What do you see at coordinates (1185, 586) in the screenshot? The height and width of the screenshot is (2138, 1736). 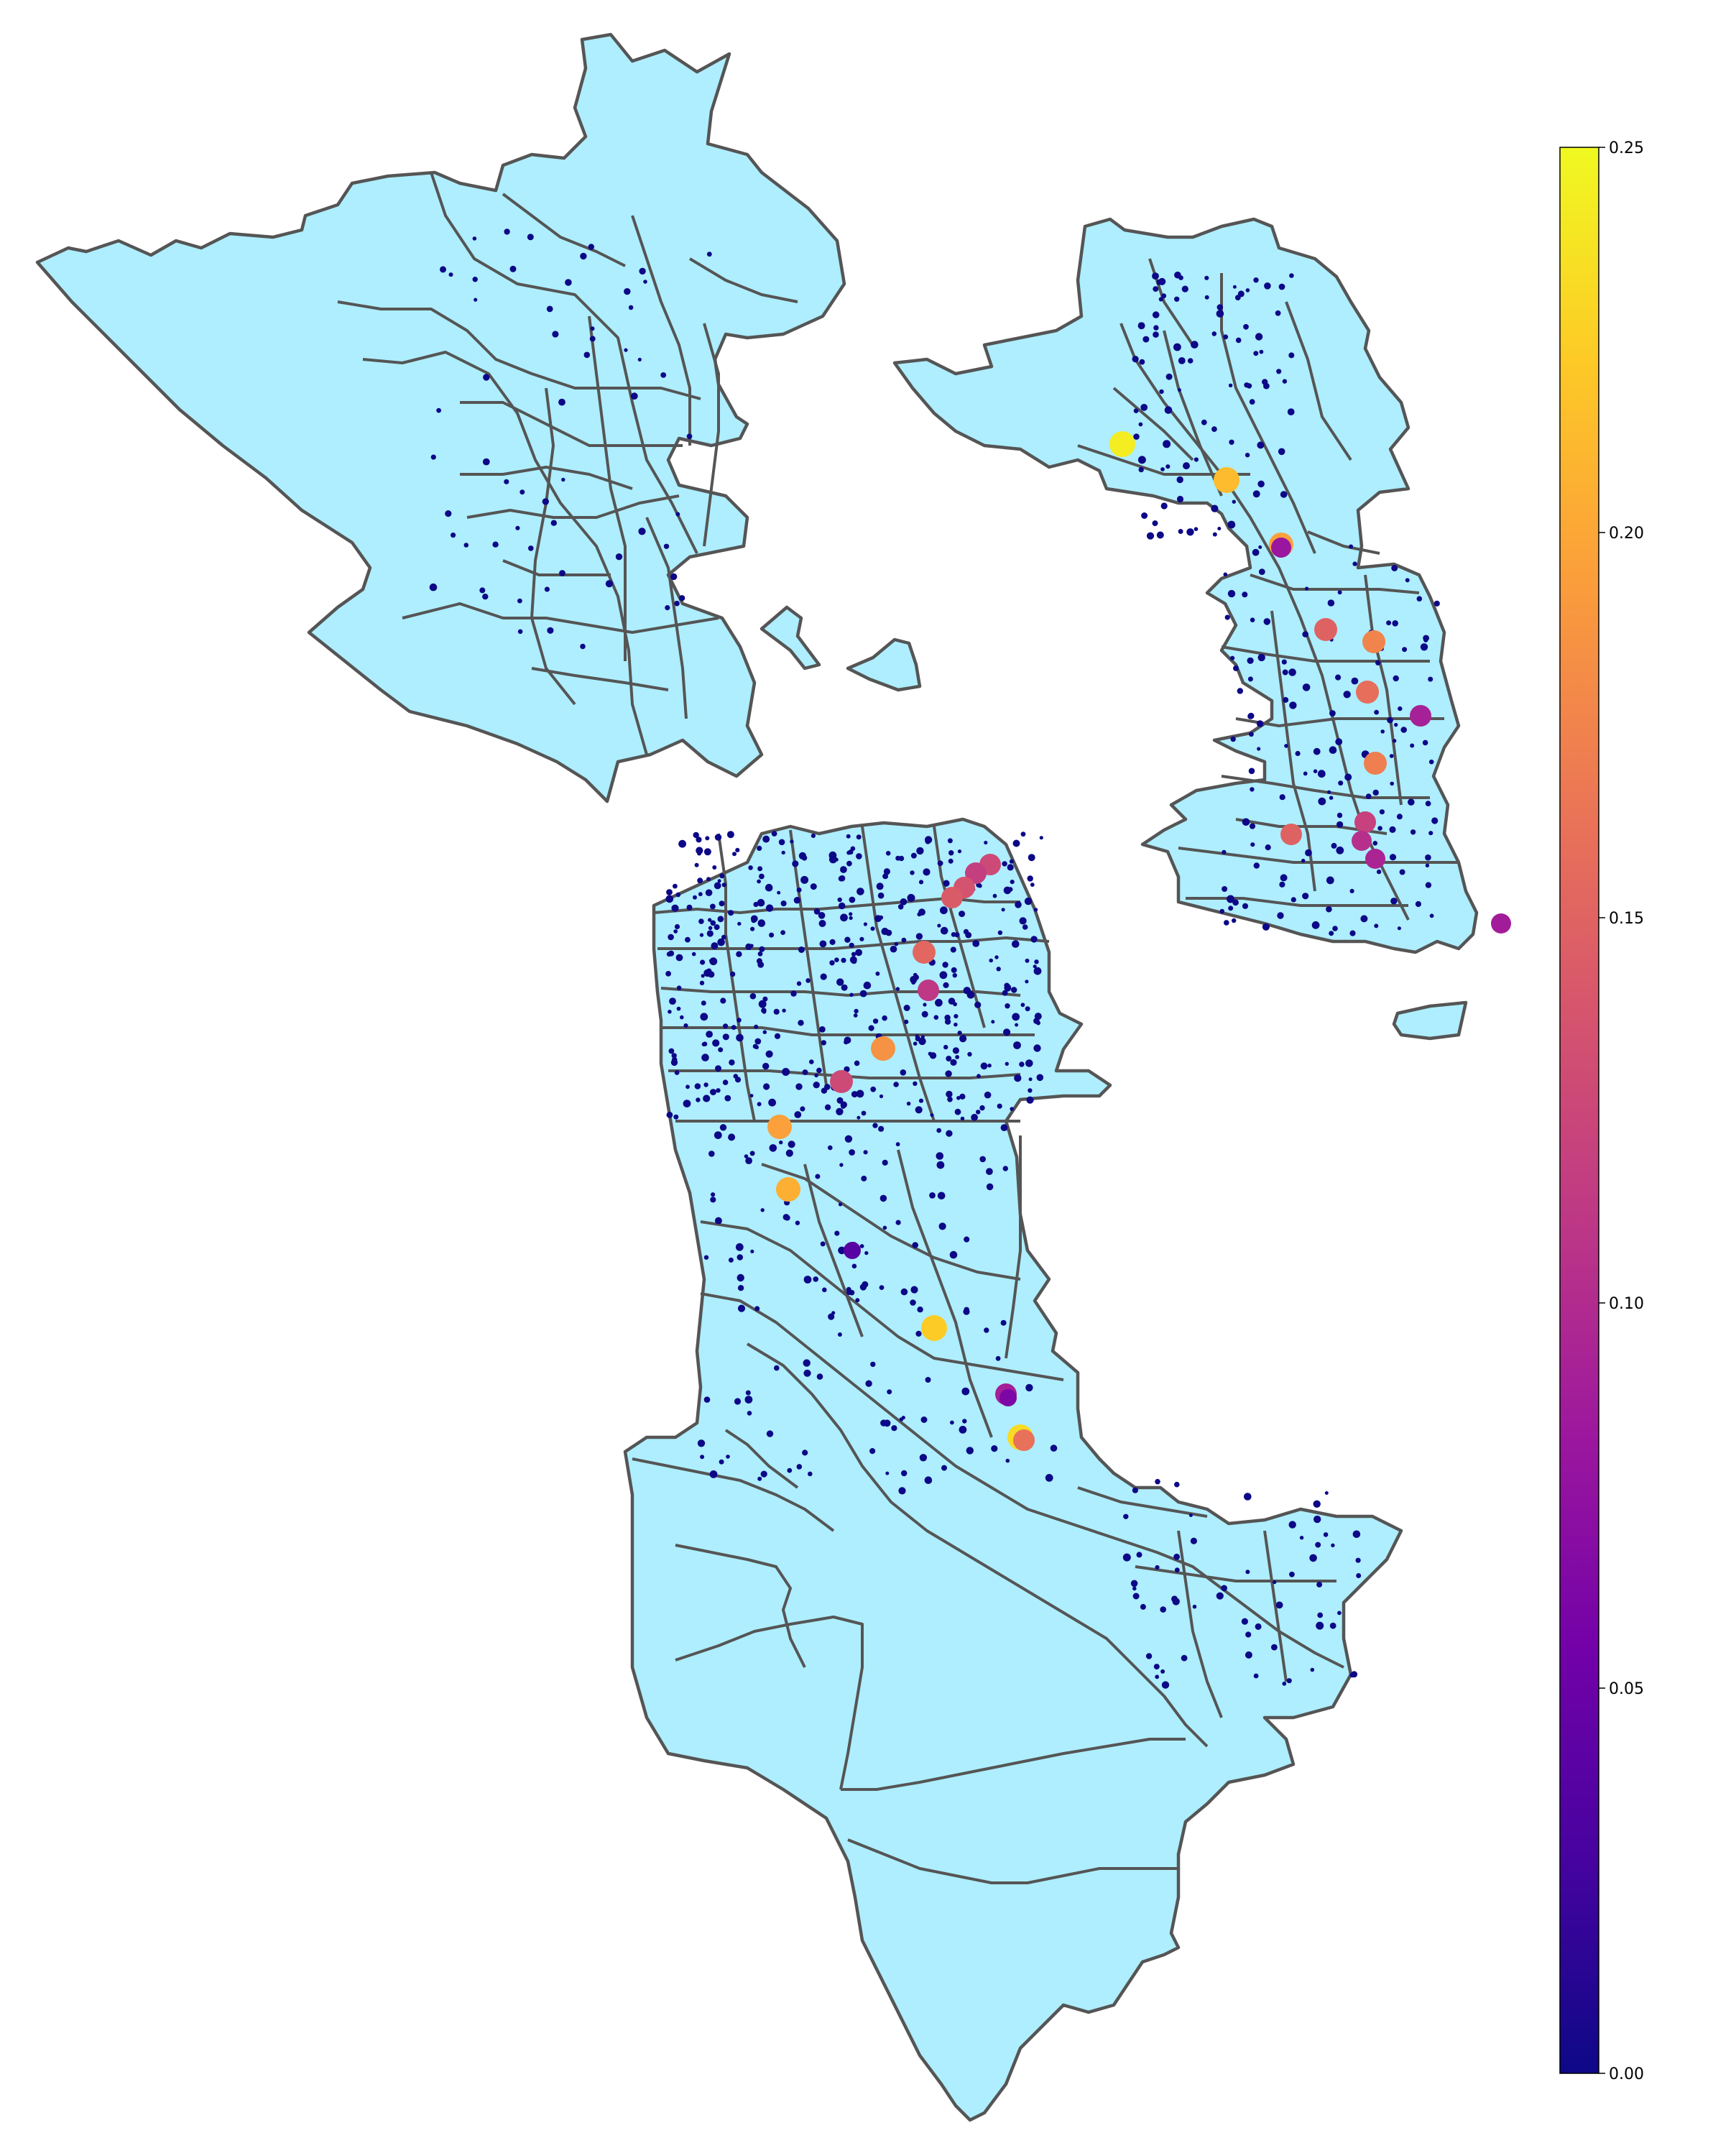 I see `east-bay-region` at bounding box center [1185, 586].